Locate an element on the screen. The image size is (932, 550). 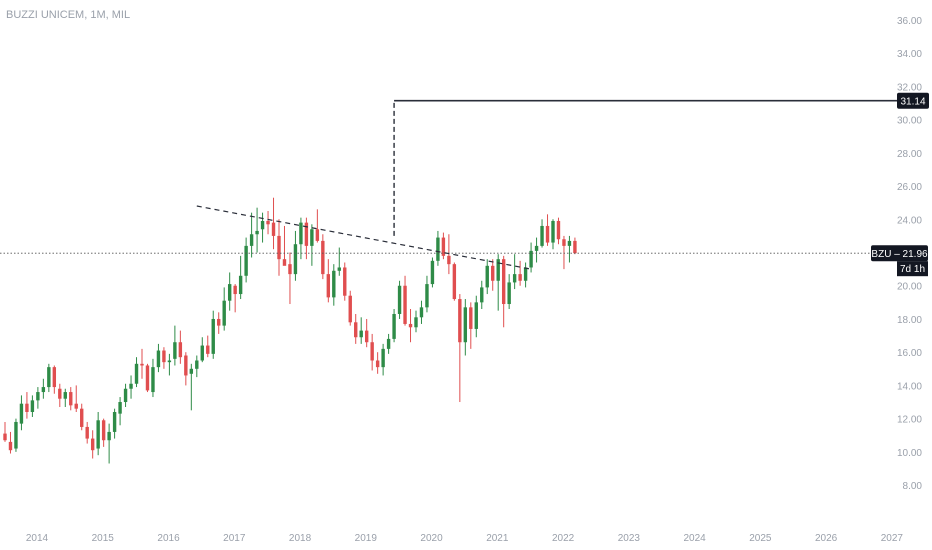
y-tick-label: 36.00 is located at coordinates (909, 21).